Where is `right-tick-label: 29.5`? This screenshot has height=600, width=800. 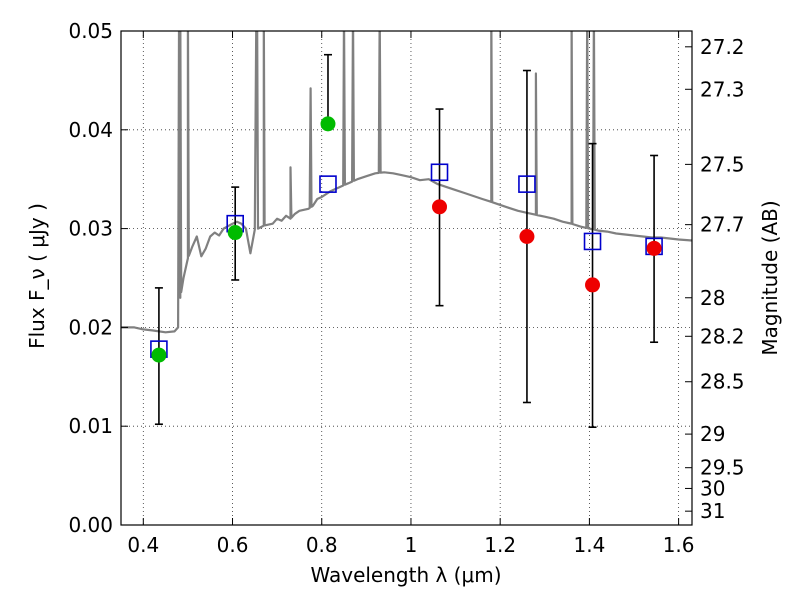 right-tick-label: 29.5 is located at coordinates (722, 468).